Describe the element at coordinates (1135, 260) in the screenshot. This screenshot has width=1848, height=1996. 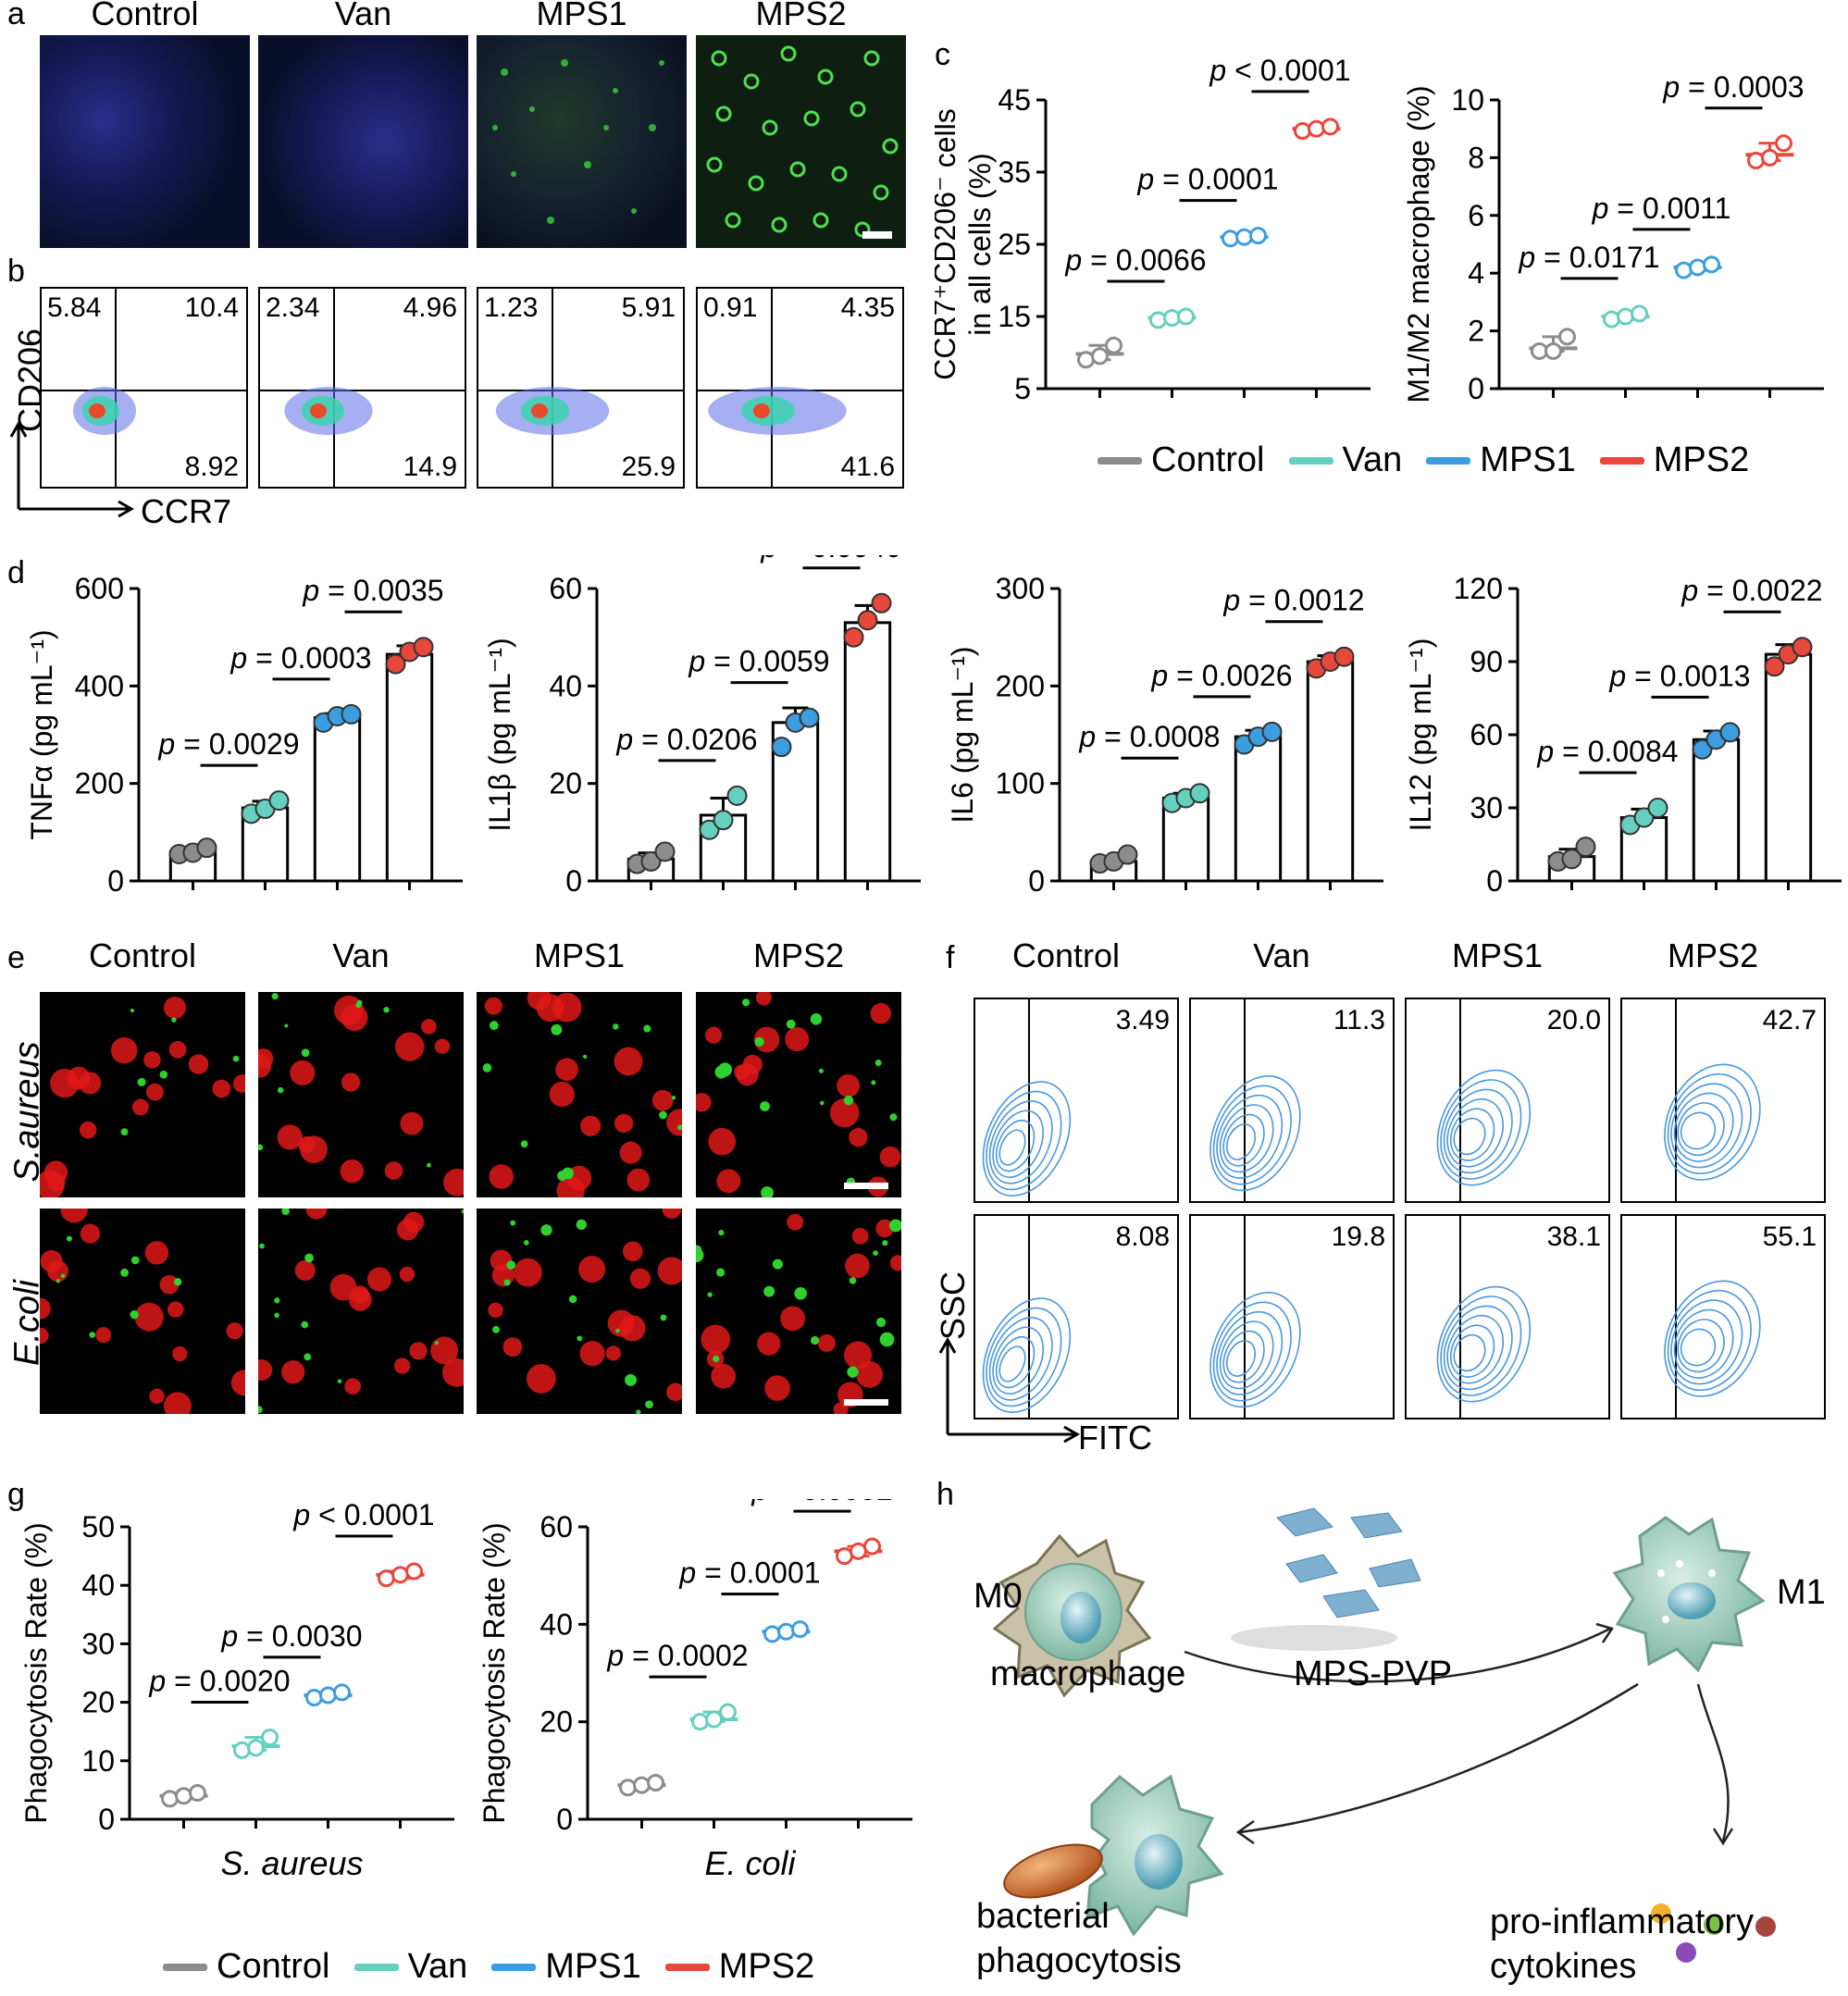
I see `p-value-label: p = 0.0066` at that location.